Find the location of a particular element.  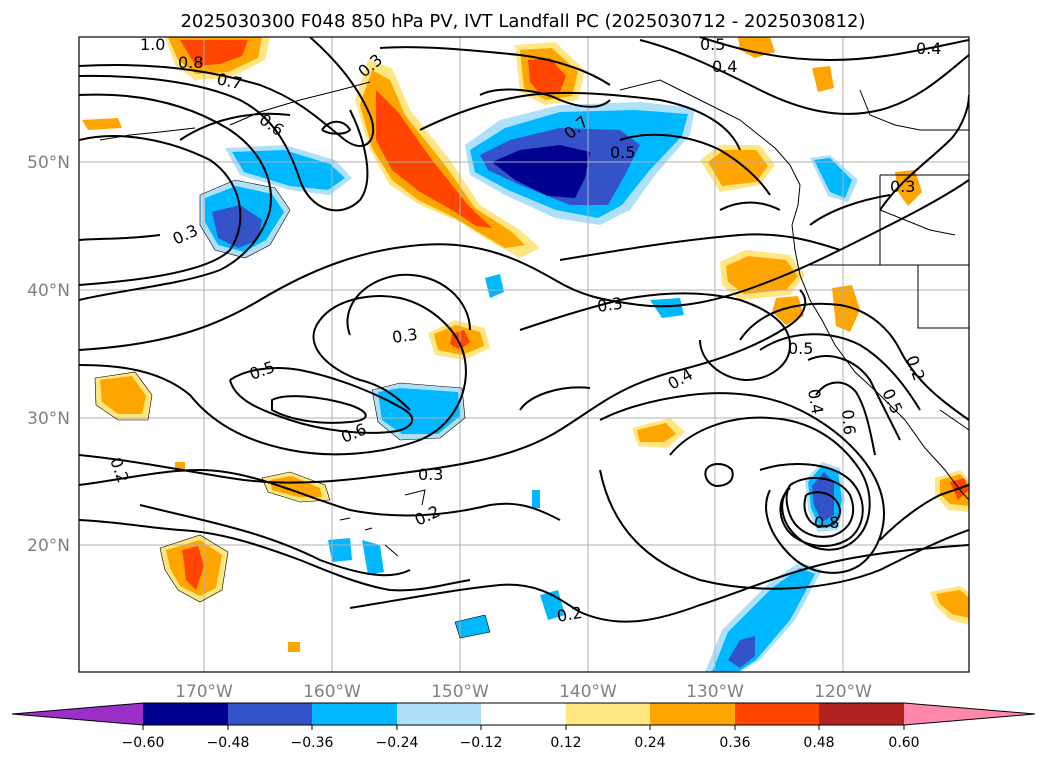

colorbar-tick-label: 0.12 is located at coordinates (565, 743).